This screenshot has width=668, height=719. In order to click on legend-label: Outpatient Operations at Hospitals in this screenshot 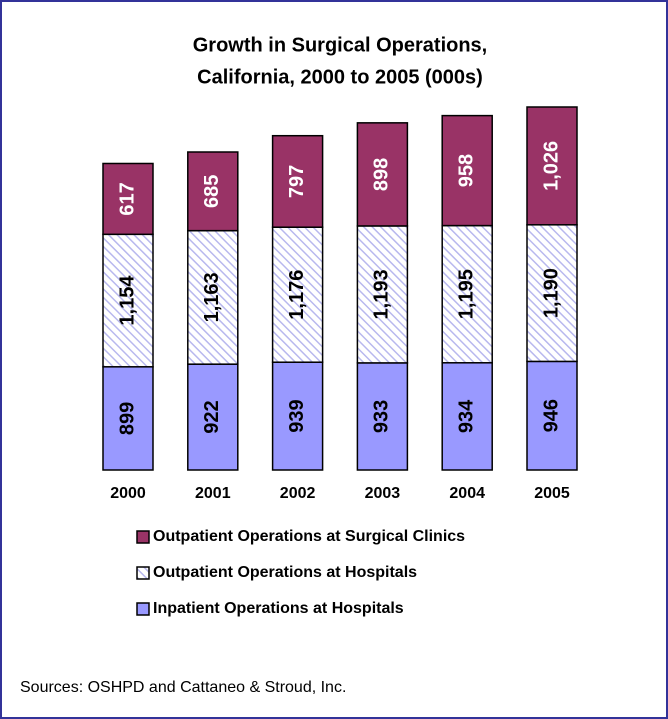, I will do `click(285, 572)`.